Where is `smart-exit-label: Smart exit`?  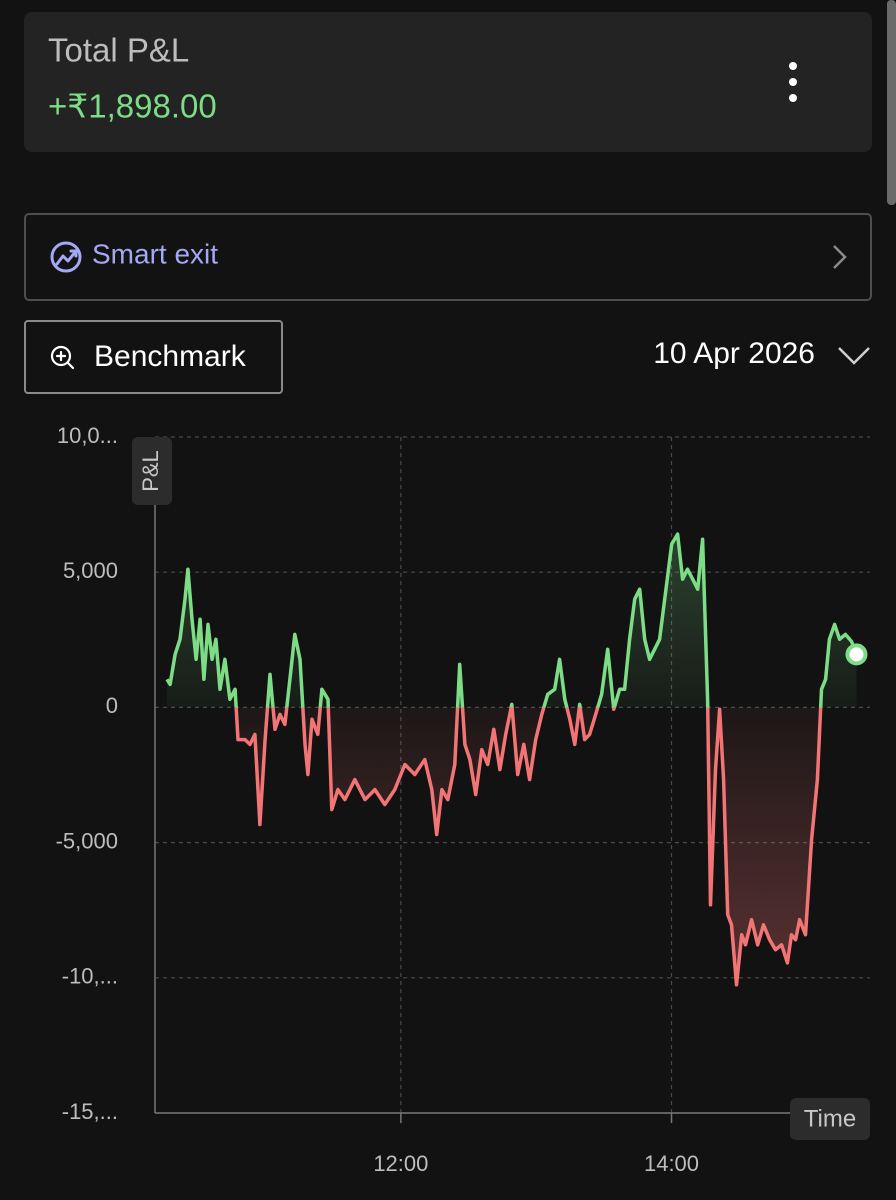
smart-exit-label: Smart exit is located at coordinates (155, 253).